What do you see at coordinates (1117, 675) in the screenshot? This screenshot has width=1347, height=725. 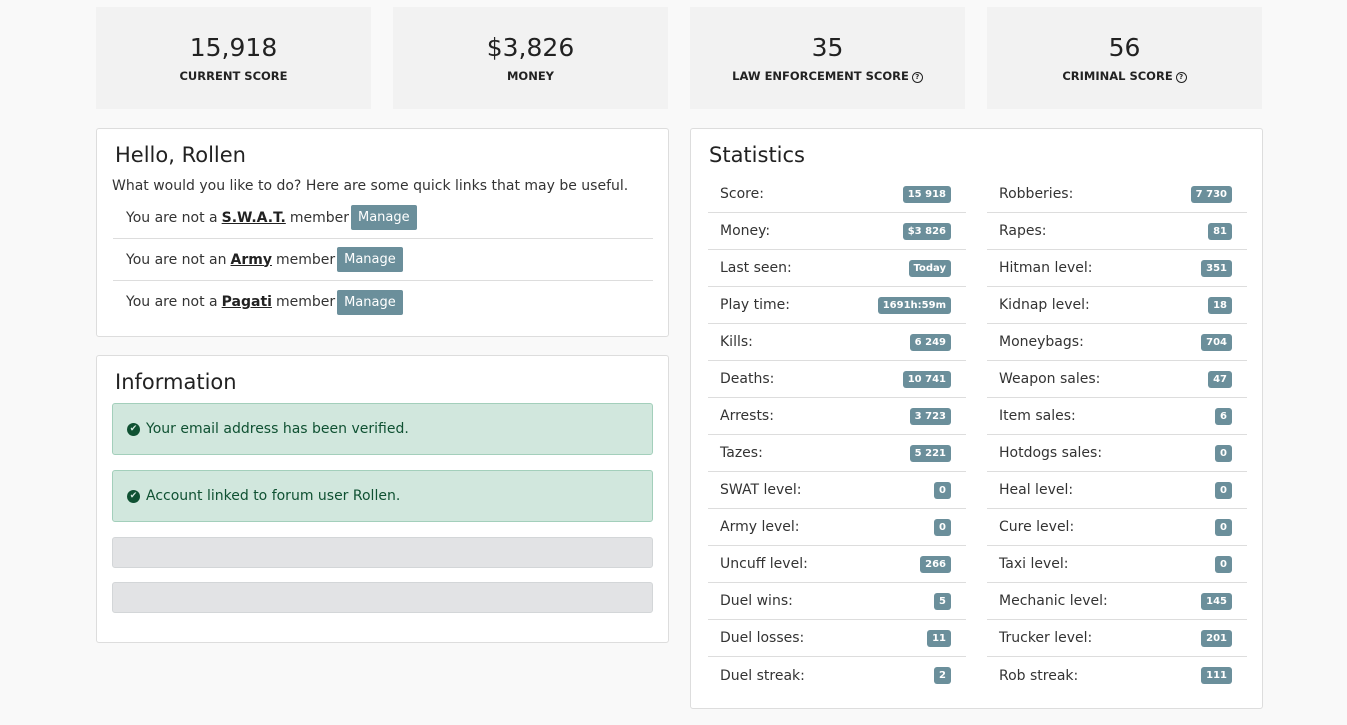 I see `stat-row: Rob streak: 111` at bounding box center [1117, 675].